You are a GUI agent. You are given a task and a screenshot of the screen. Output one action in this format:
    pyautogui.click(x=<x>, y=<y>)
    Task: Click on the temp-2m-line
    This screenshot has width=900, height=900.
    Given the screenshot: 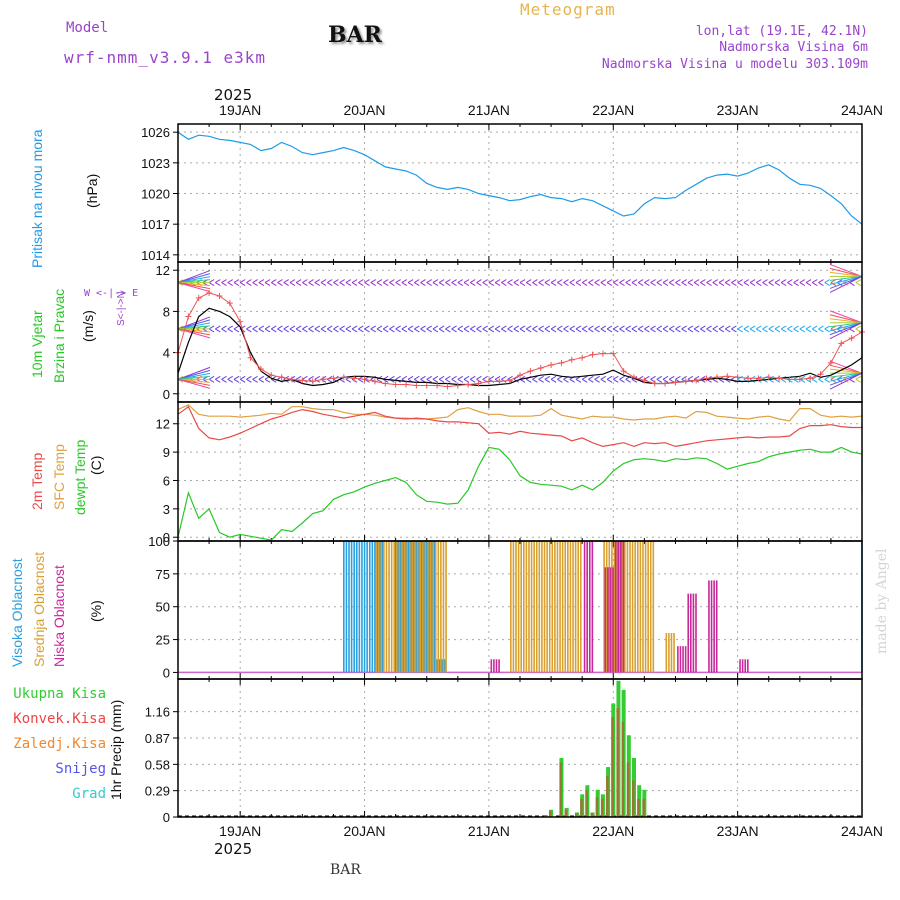 What is the action you would take?
    pyautogui.click(x=520, y=426)
    